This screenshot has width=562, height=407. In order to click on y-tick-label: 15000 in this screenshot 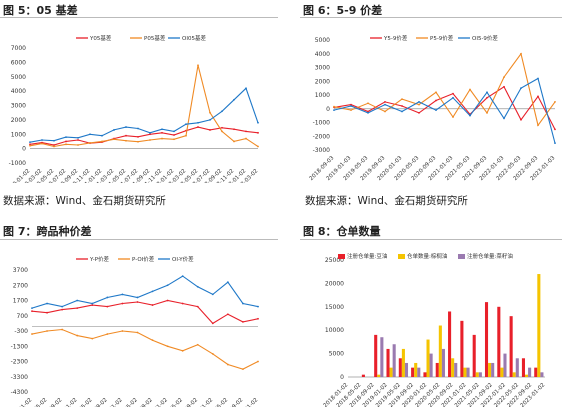, I will do `click(334, 307)`.